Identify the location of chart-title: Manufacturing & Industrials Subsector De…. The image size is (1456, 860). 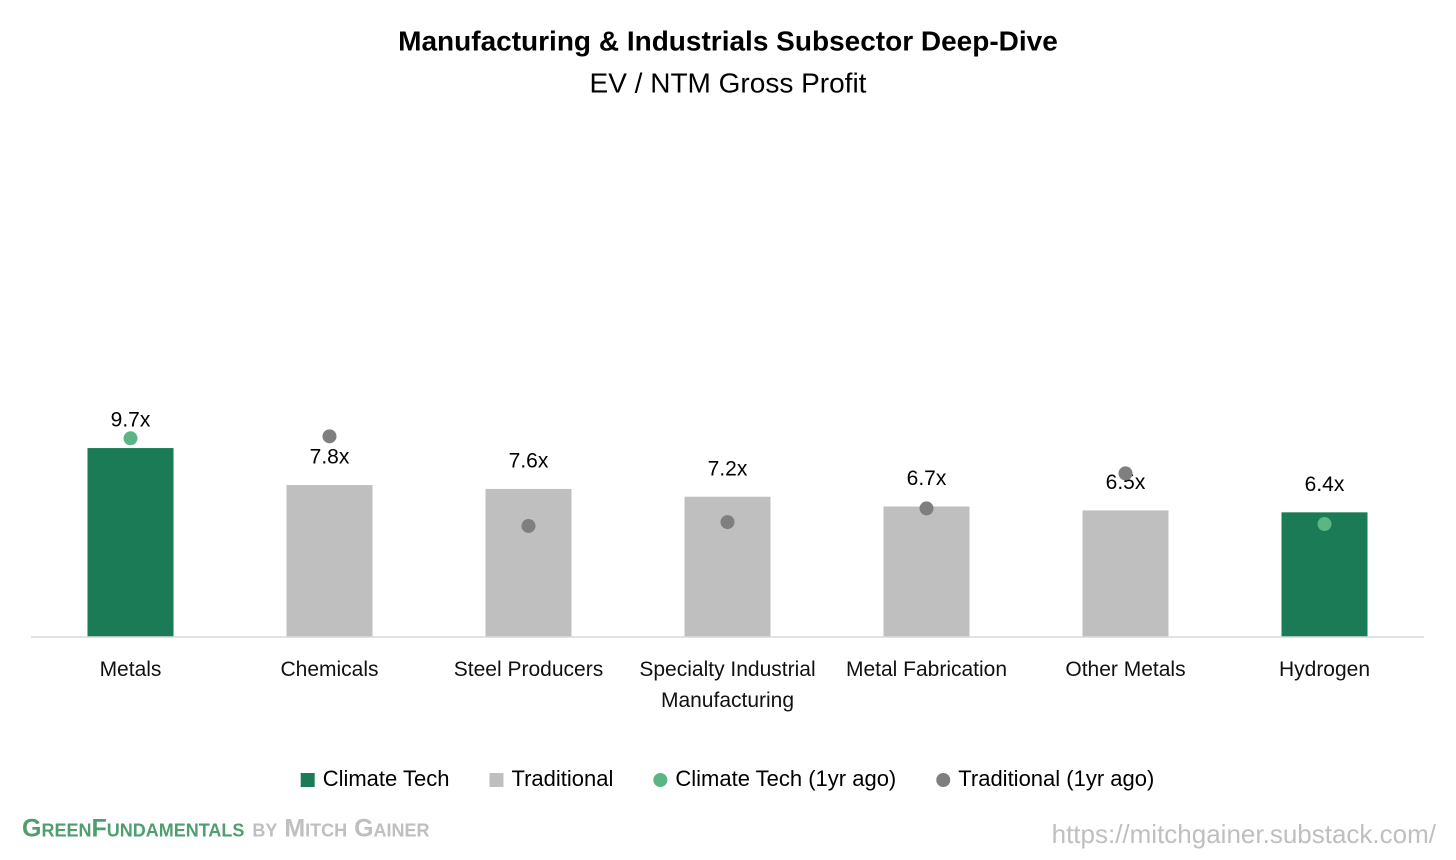
(728, 40).